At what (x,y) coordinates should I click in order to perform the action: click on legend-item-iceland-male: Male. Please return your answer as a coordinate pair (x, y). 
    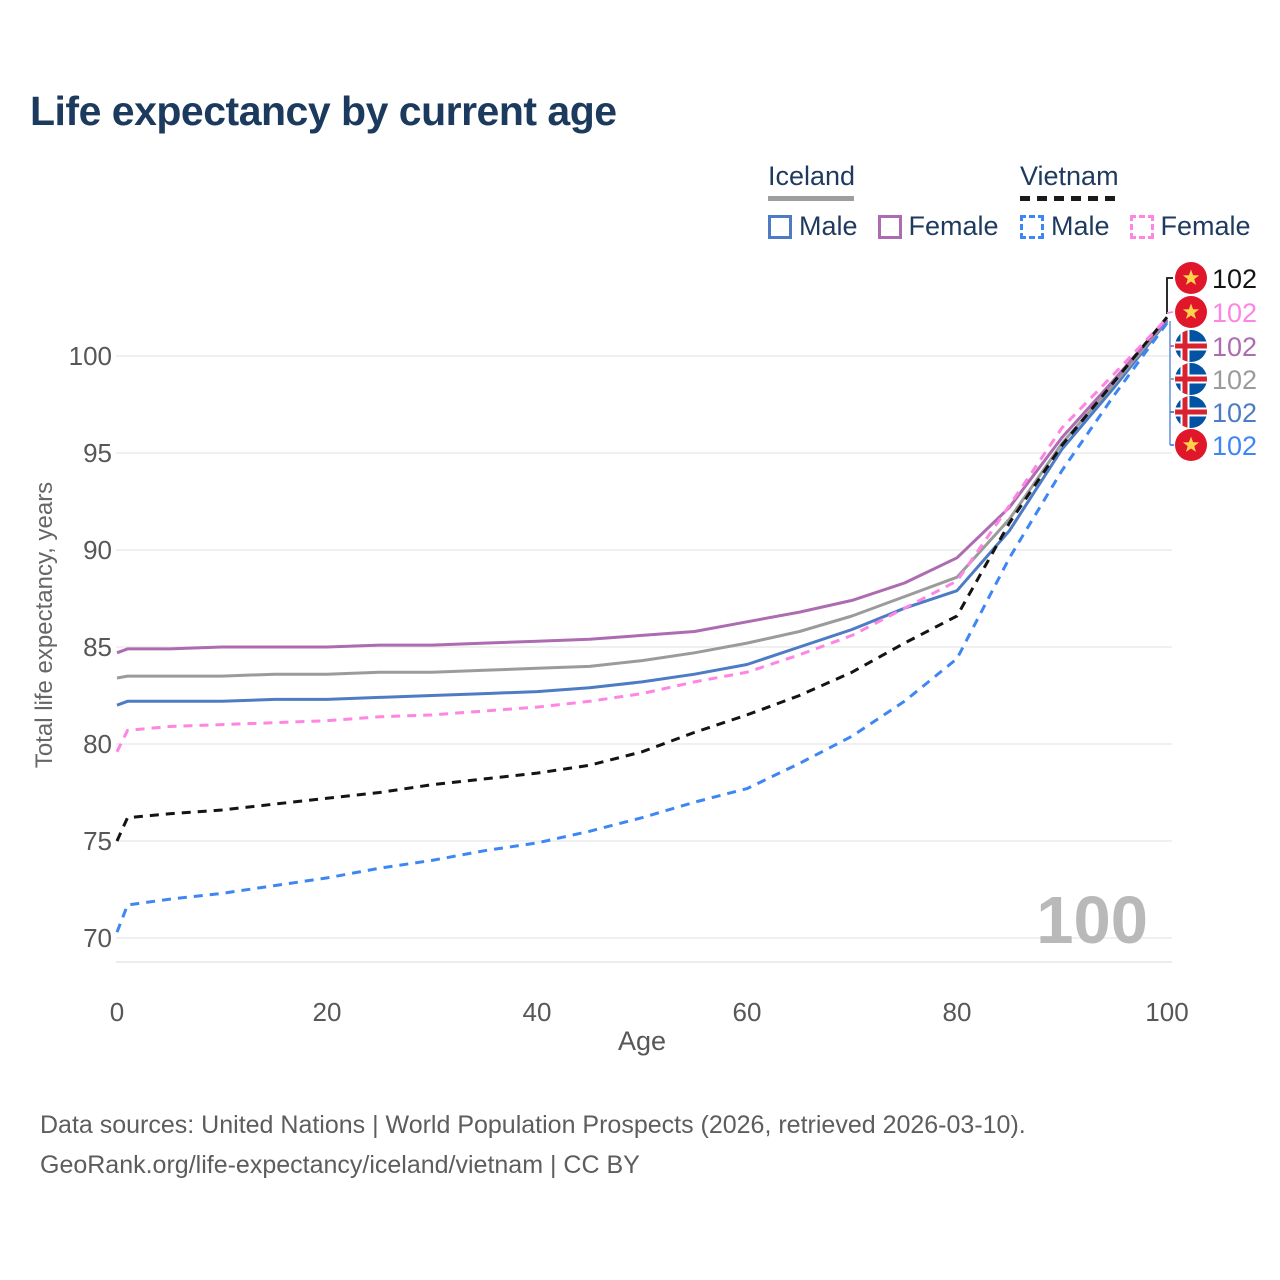
    Looking at the image, I should click on (813, 226).